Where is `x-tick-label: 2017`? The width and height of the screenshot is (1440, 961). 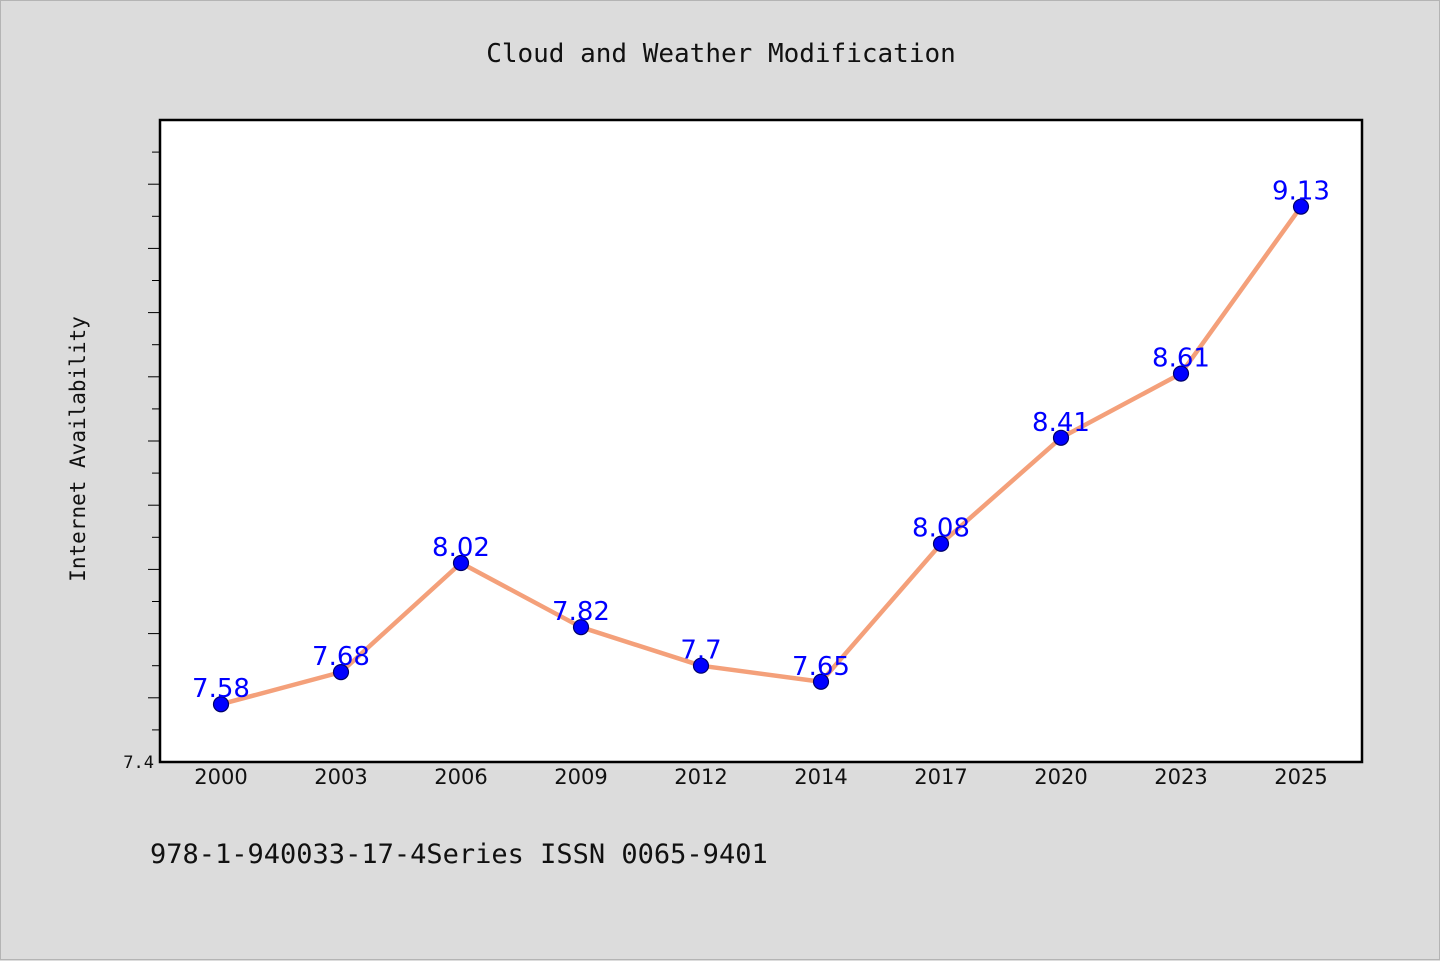
x-tick-label: 2017 is located at coordinates (940, 777).